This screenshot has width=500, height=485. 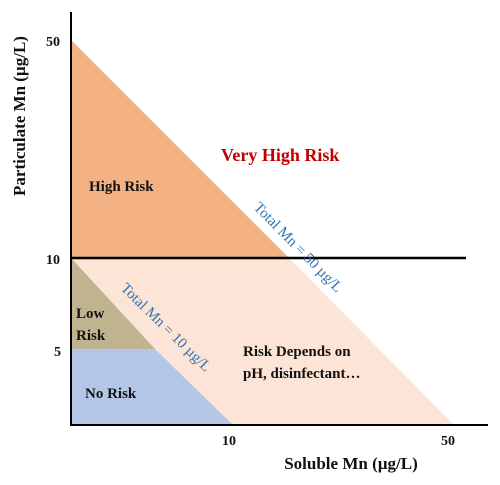 I want to click on y-tick-50: 50, so click(x=53, y=42).